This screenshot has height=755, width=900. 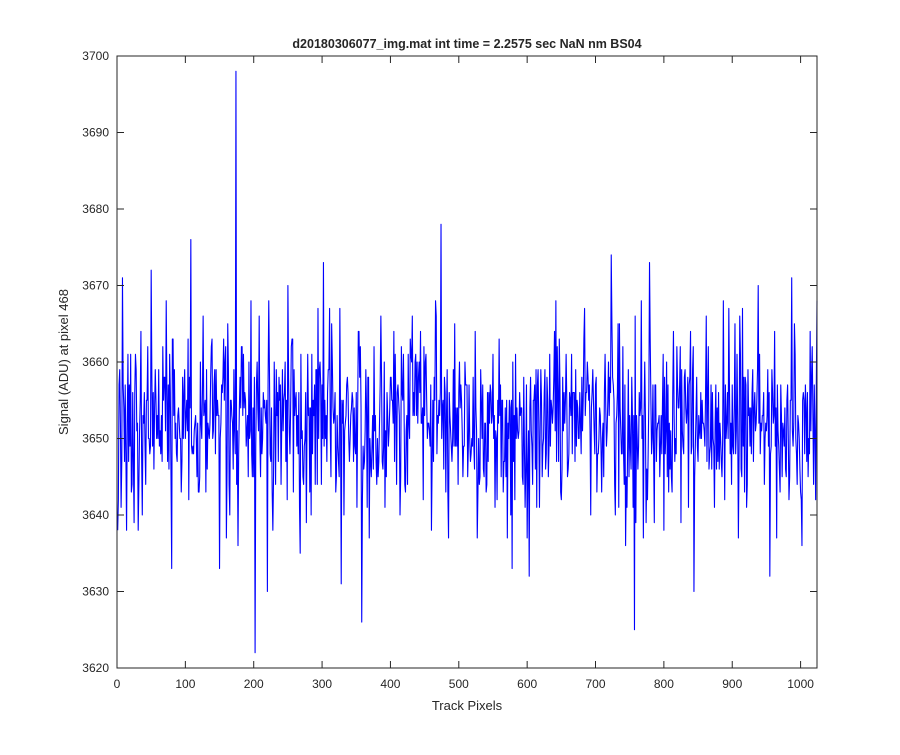 I want to click on y-tick-label: 3690, so click(x=95, y=133).